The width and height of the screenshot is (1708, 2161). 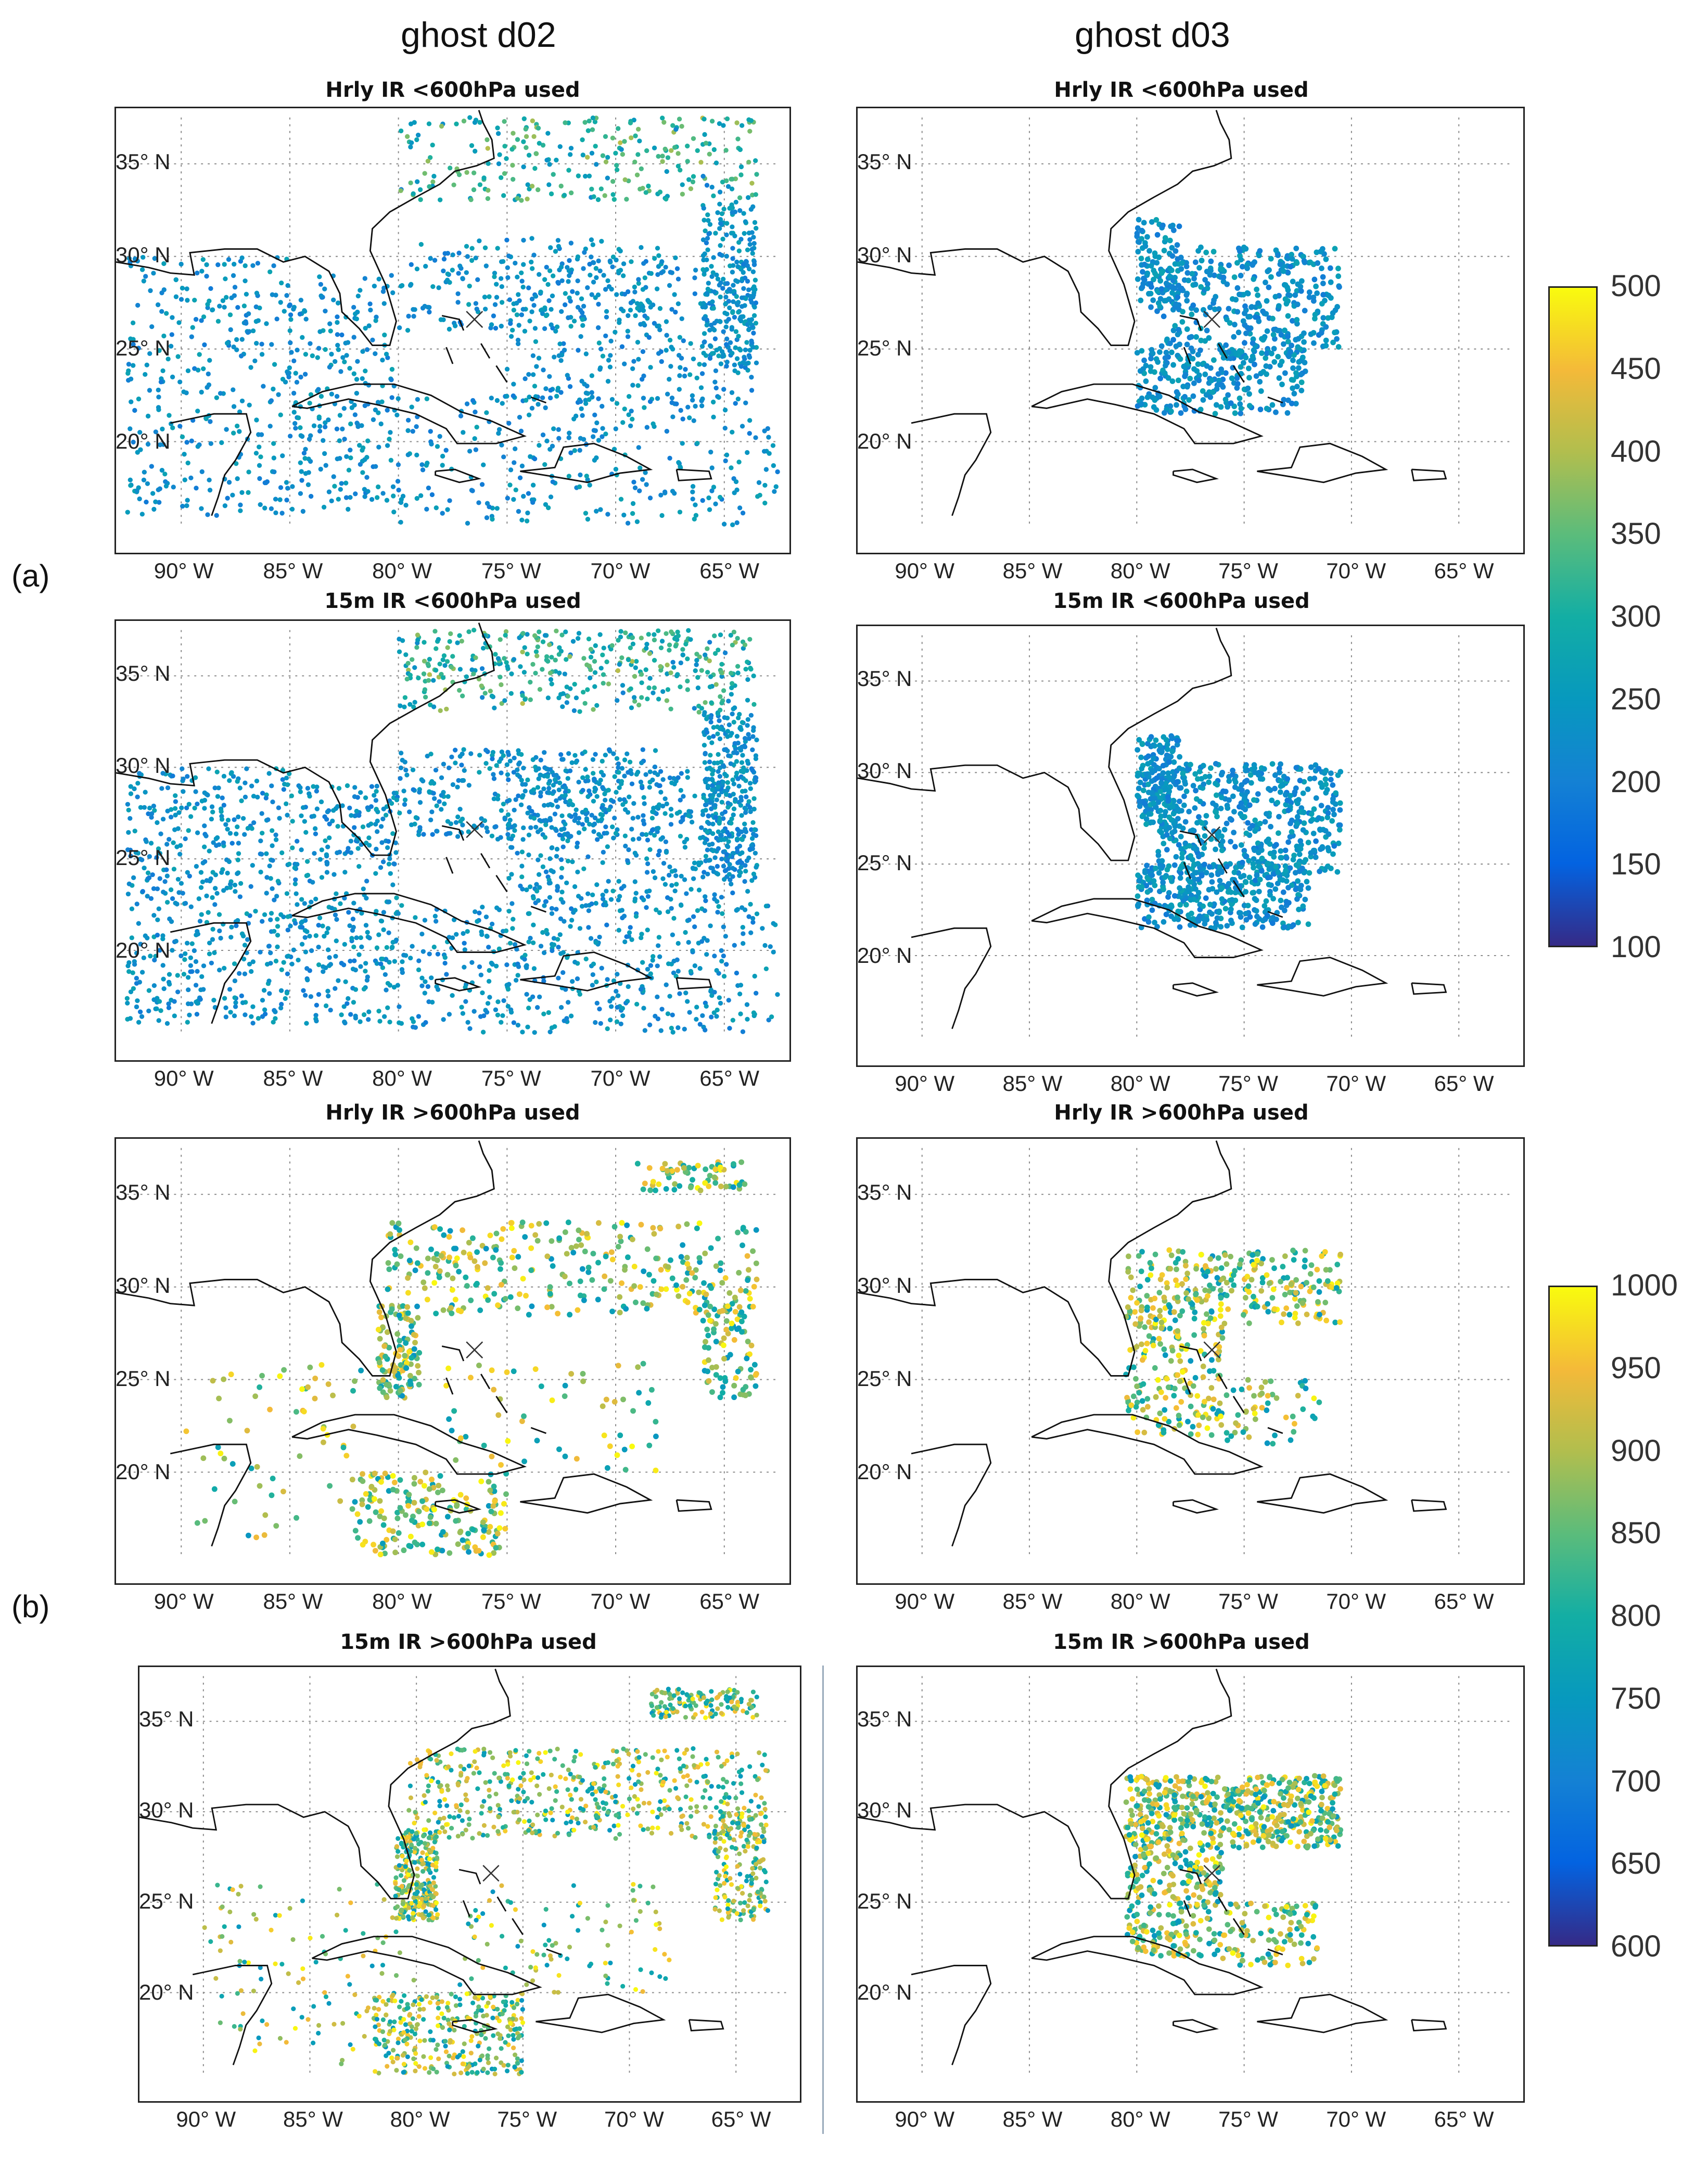 I want to click on map-panel-d02-15m-lt600, so click(x=452, y=840).